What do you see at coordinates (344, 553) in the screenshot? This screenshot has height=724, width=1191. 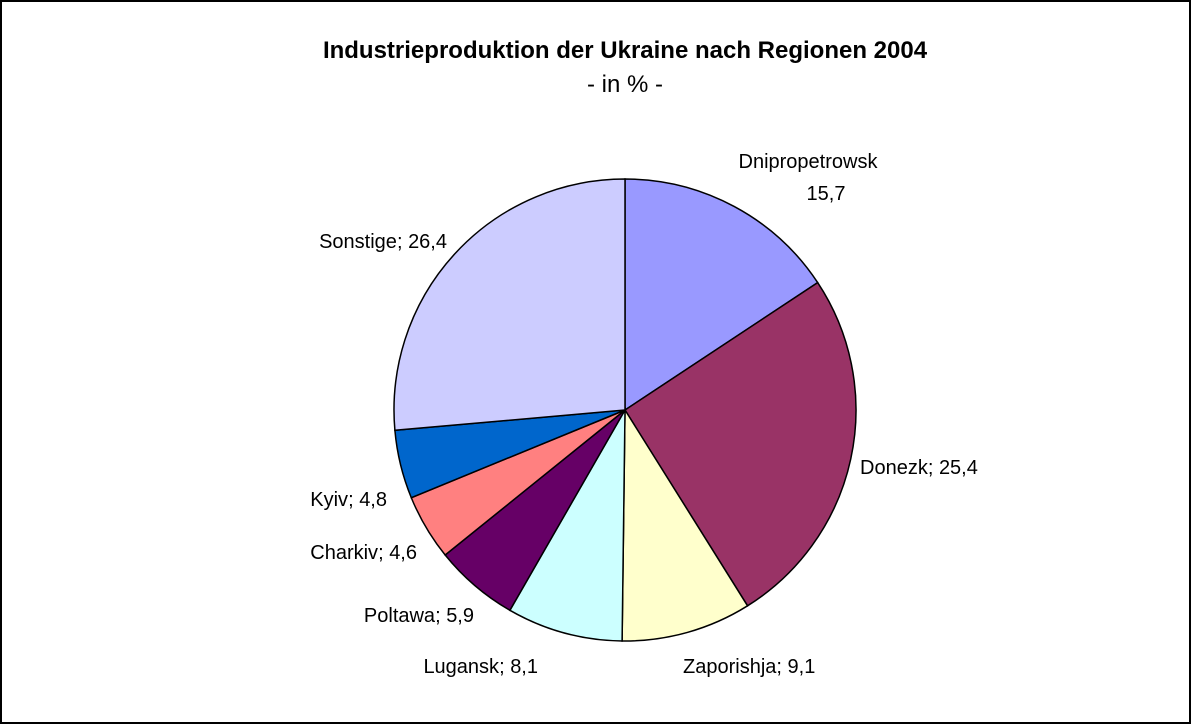 I see `label-name: Charkiv` at bounding box center [344, 553].